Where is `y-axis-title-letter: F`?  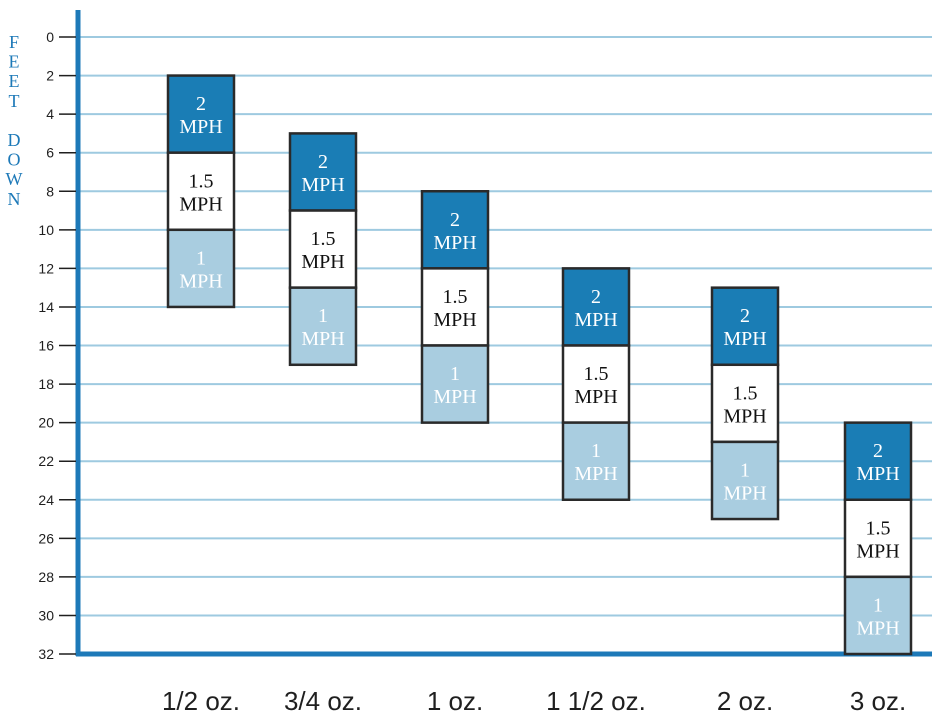 y-axis-title-letter: F is located at coordinates (14, 42).